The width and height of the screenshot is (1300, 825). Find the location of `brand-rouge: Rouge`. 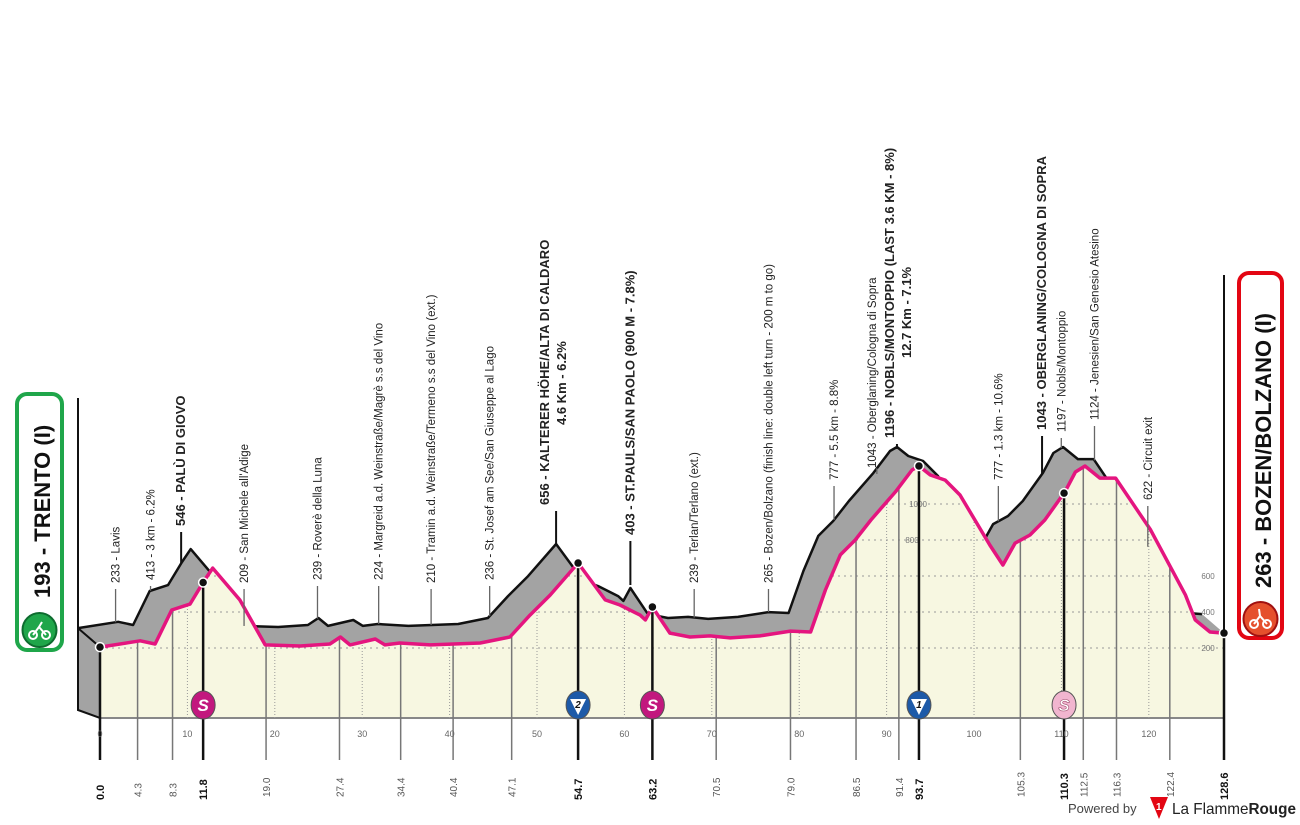

brand-rouge: Rouge is located at coordinates (1272, 809).